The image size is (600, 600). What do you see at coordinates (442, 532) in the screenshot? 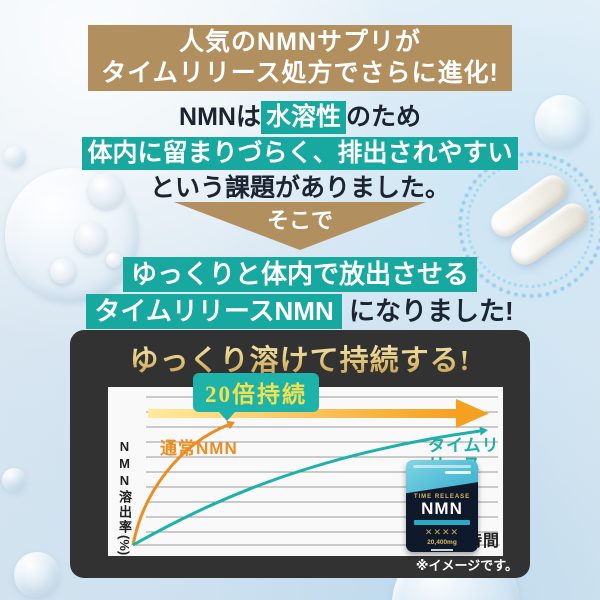
I see `dna-helix-motif-icon: ✕✕✕✕` at bounding box center [442, 532].